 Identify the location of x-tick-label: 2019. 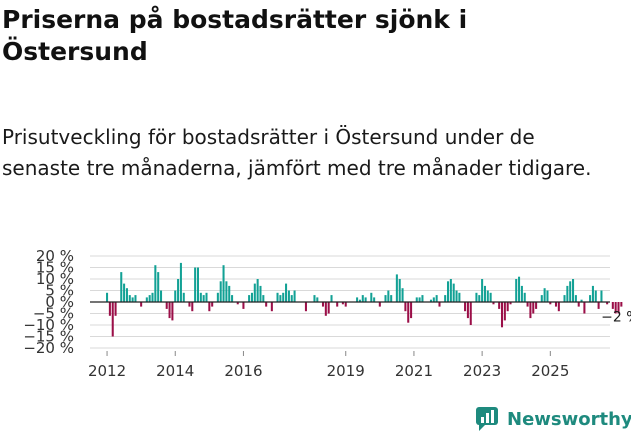
(346, 371).